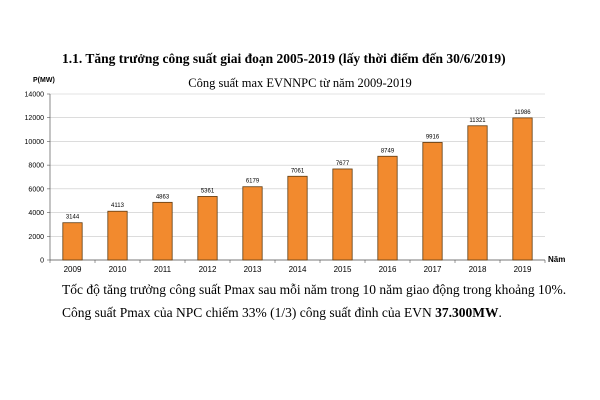 This screenshot has width=600, height=400. What do you see at coordinates (36, 237) in the screenshot?
I see `y-tick-label: 2000` at bounding box center [36, 237].